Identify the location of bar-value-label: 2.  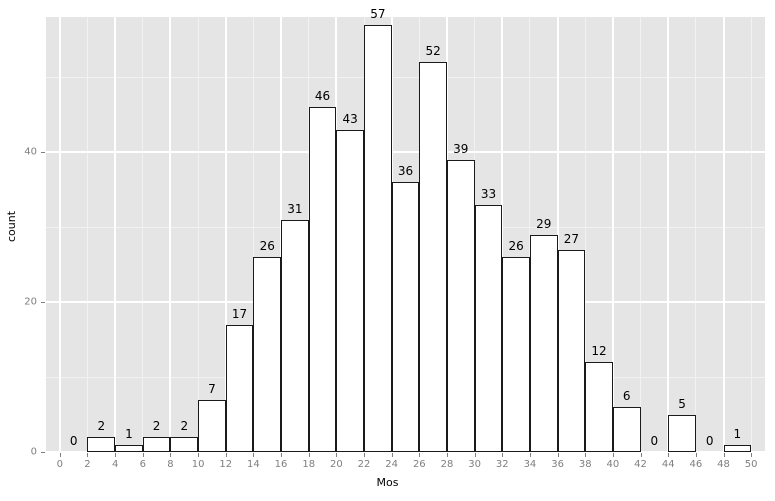
(184, 426).